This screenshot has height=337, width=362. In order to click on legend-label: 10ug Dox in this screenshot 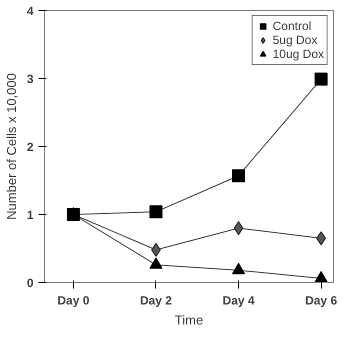, I will do `click(298, 54)`.